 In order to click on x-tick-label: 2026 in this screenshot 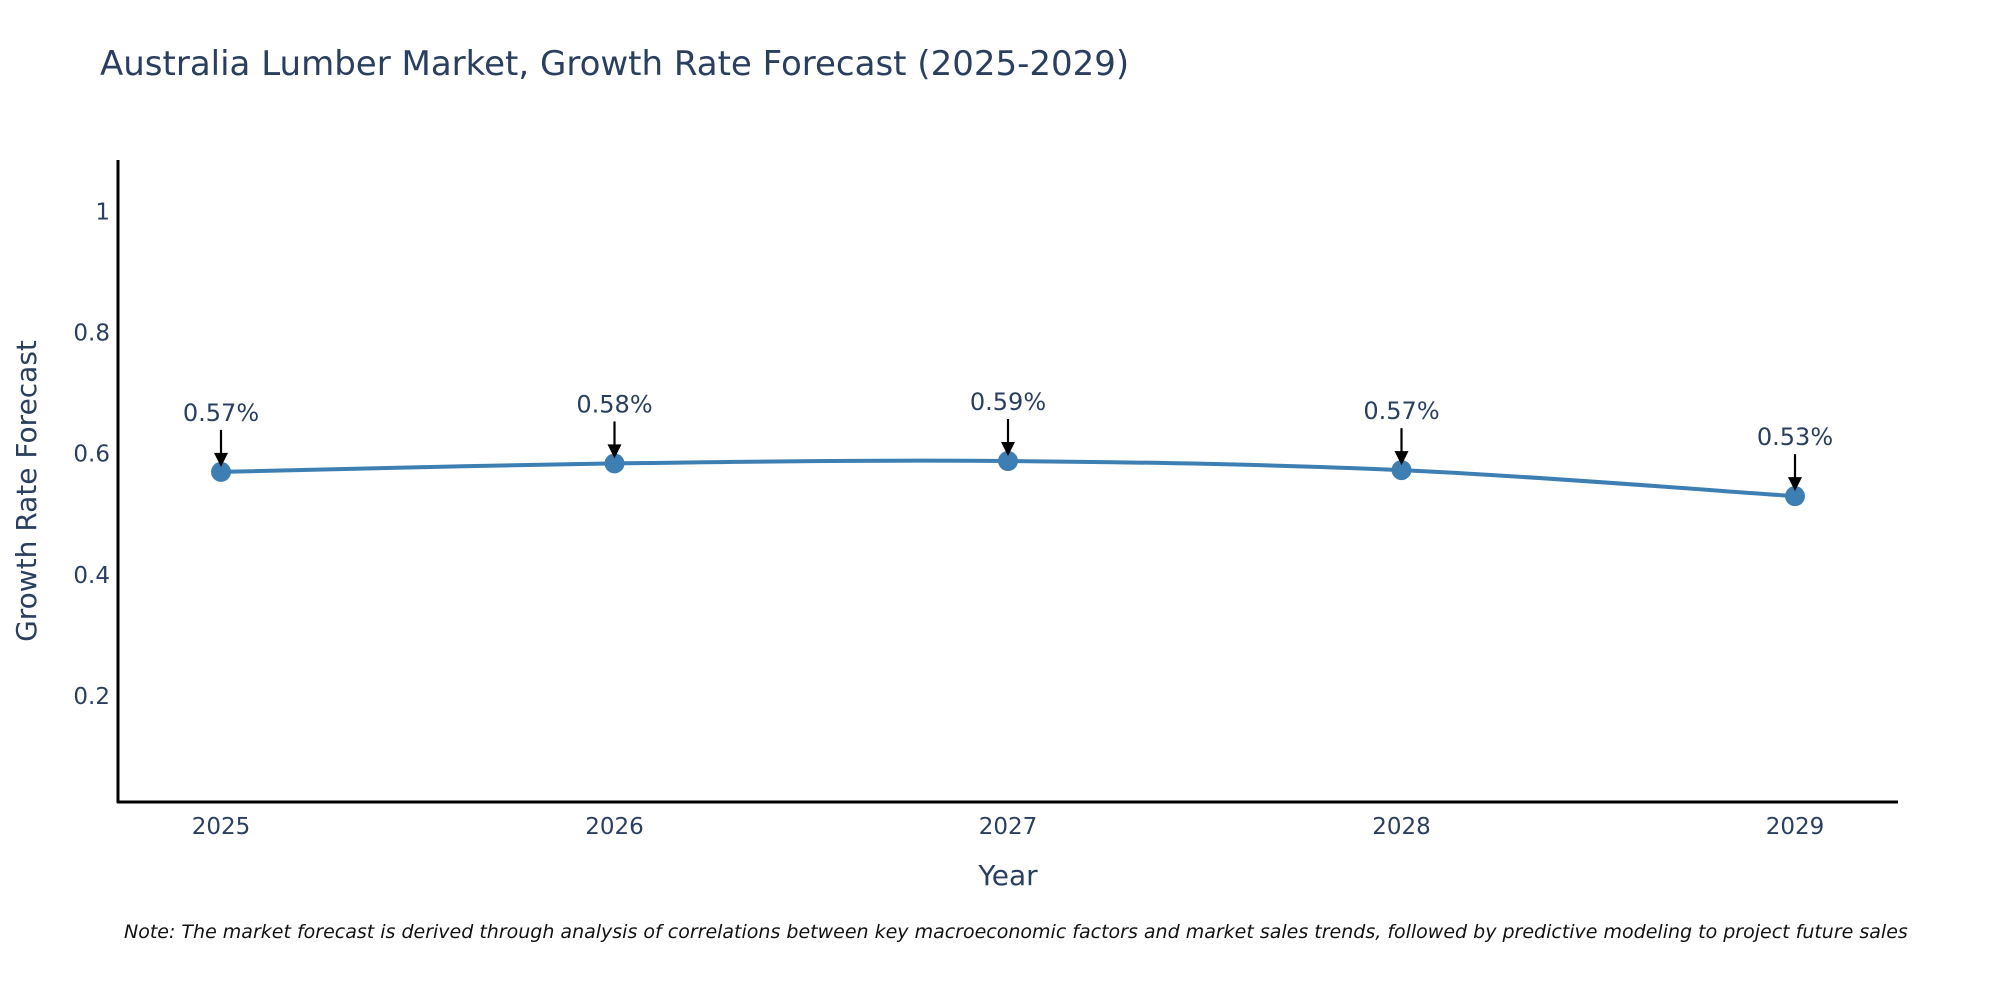, I will do `click(614, 827)`.